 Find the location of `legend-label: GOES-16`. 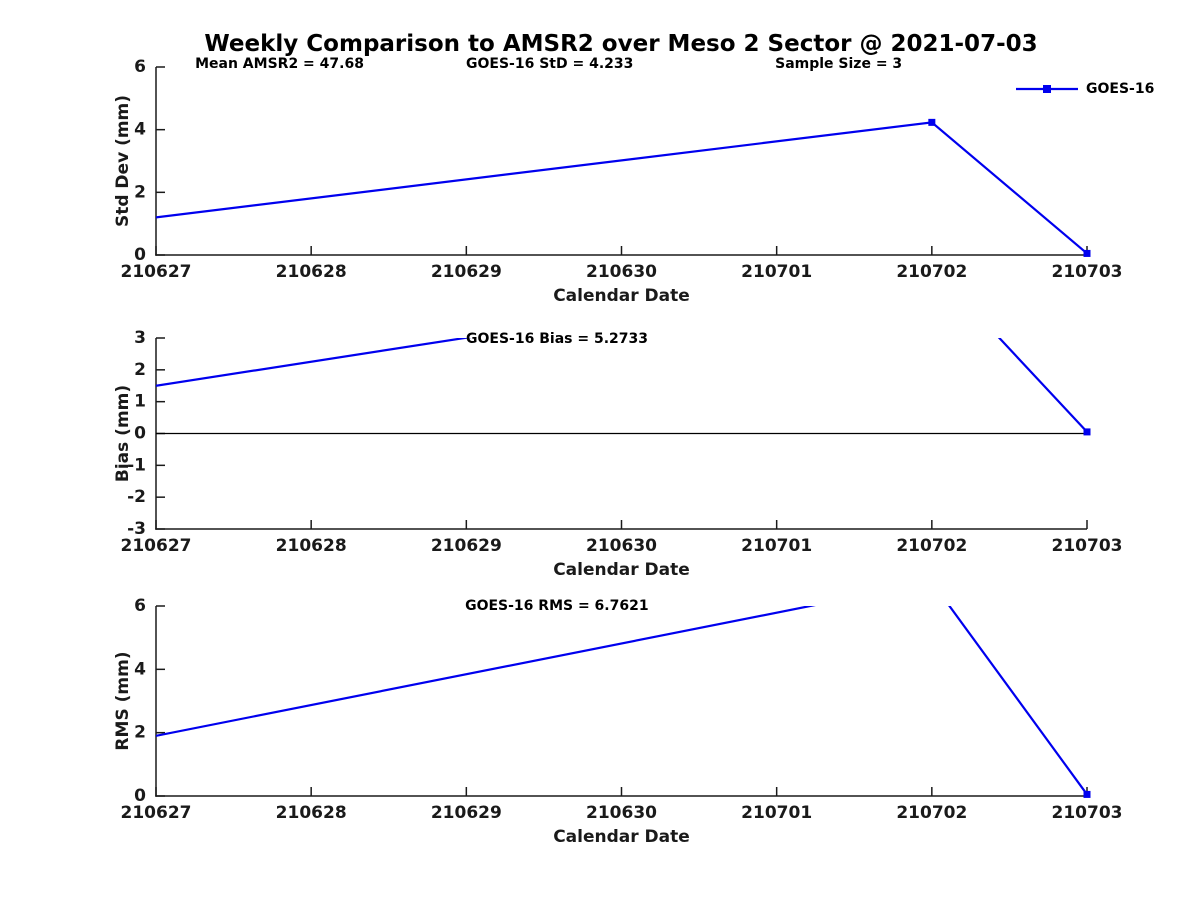

legend-label: GOES-16 is located at coordinates (1120, 89).